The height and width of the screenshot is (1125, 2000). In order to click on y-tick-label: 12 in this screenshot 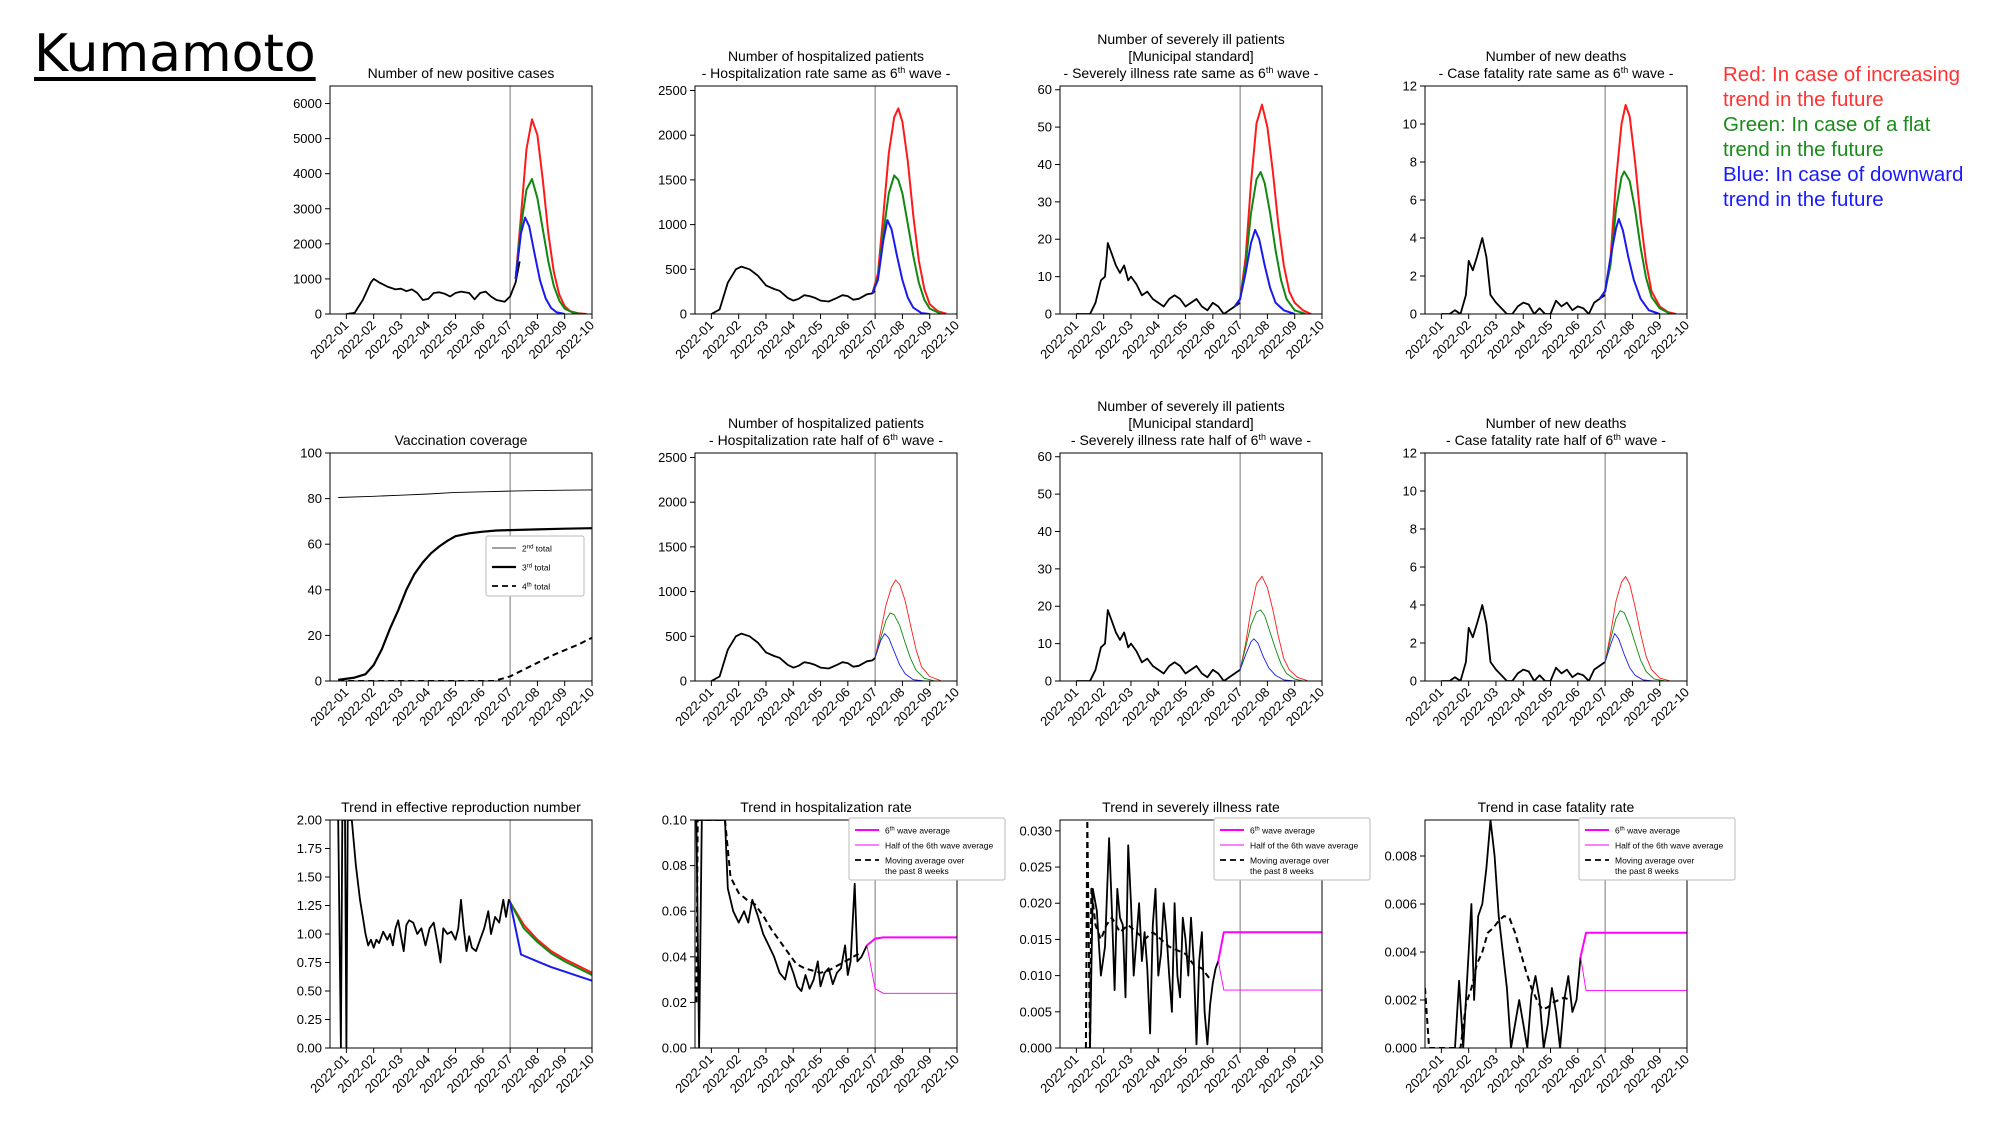, I will do `click(1410, 86)`.